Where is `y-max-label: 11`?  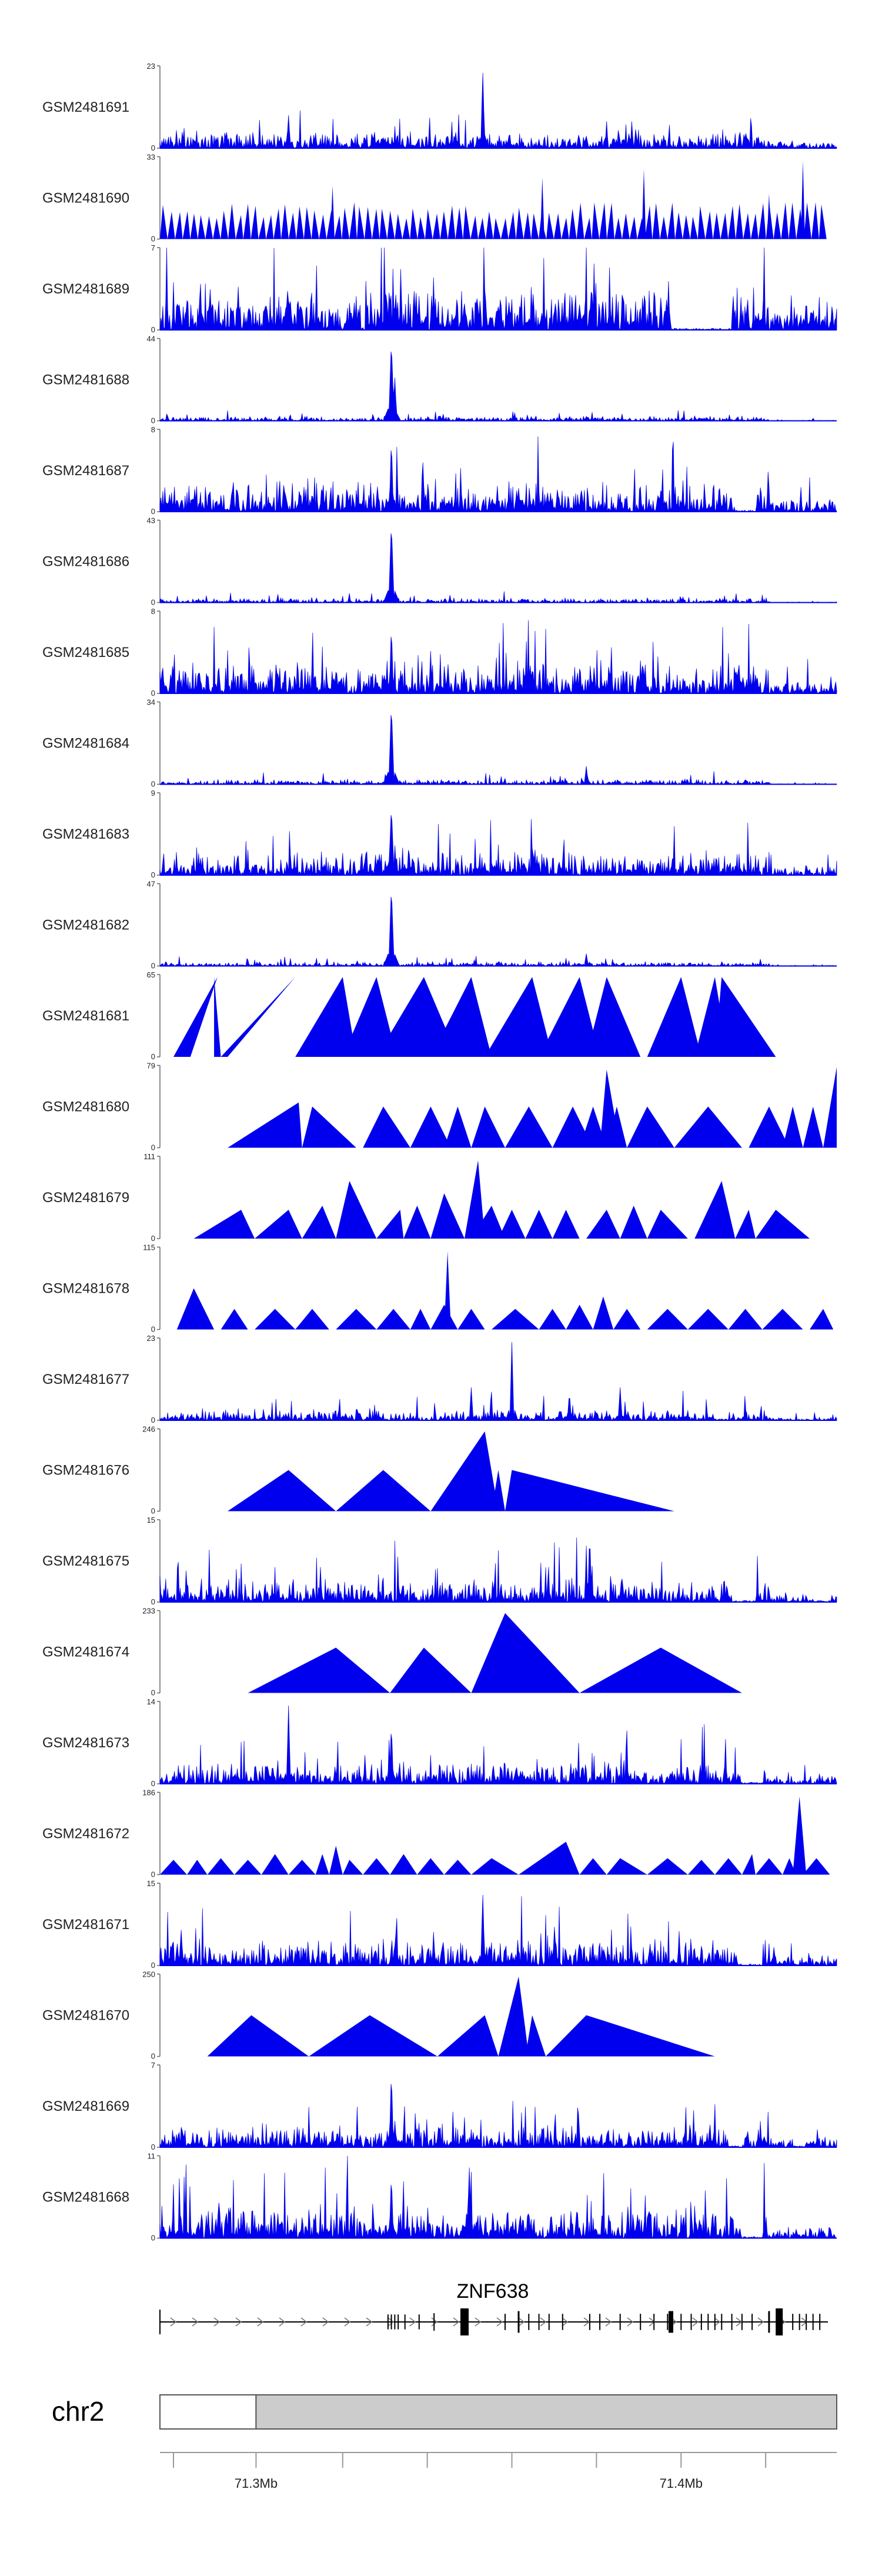
y-max-label: 11 is located at coordinates (152, 2156).